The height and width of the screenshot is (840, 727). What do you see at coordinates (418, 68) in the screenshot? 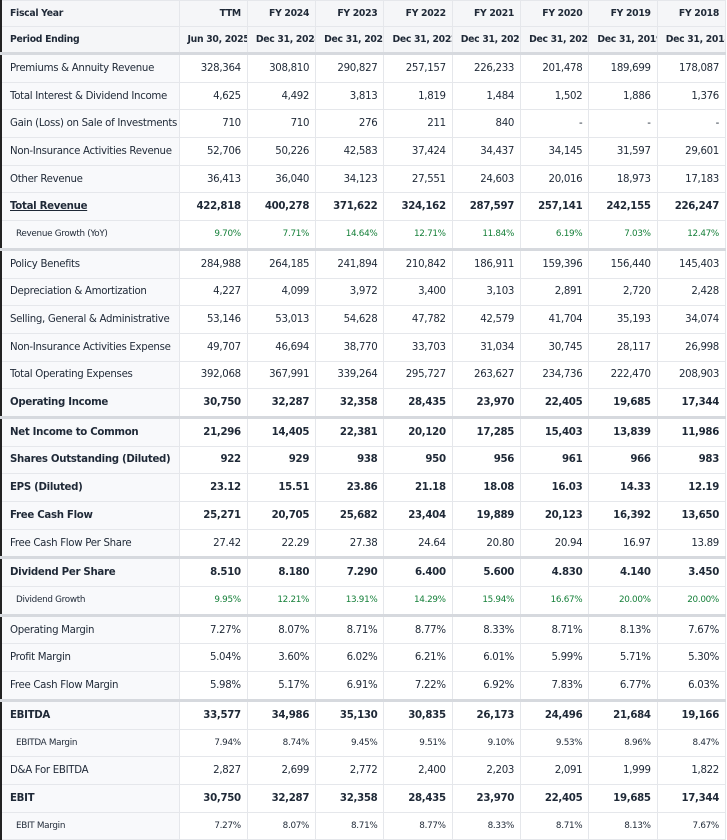
I see `cell-value: 257,157` at bounding box center [418, 68].